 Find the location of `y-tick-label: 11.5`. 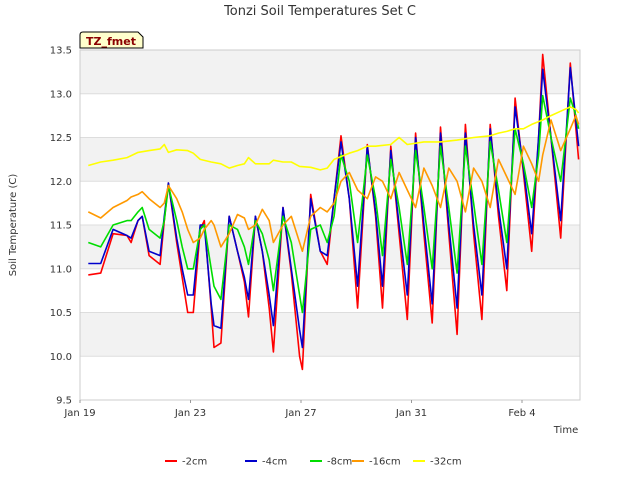

y-tick-label: 11.5 is located at coordinates (61, 226).